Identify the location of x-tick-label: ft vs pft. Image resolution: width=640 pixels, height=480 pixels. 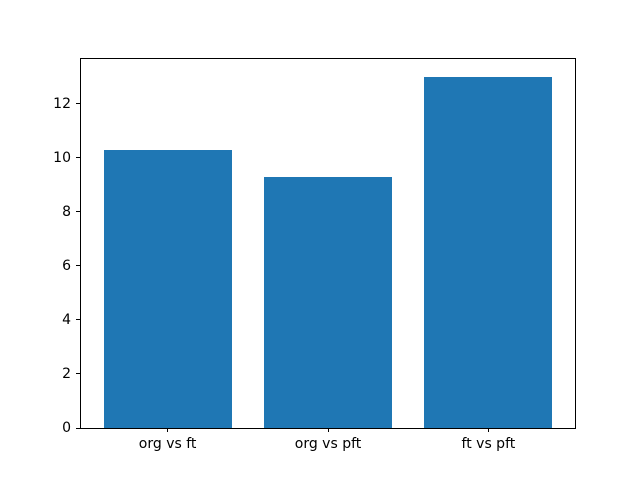
(488, 444).